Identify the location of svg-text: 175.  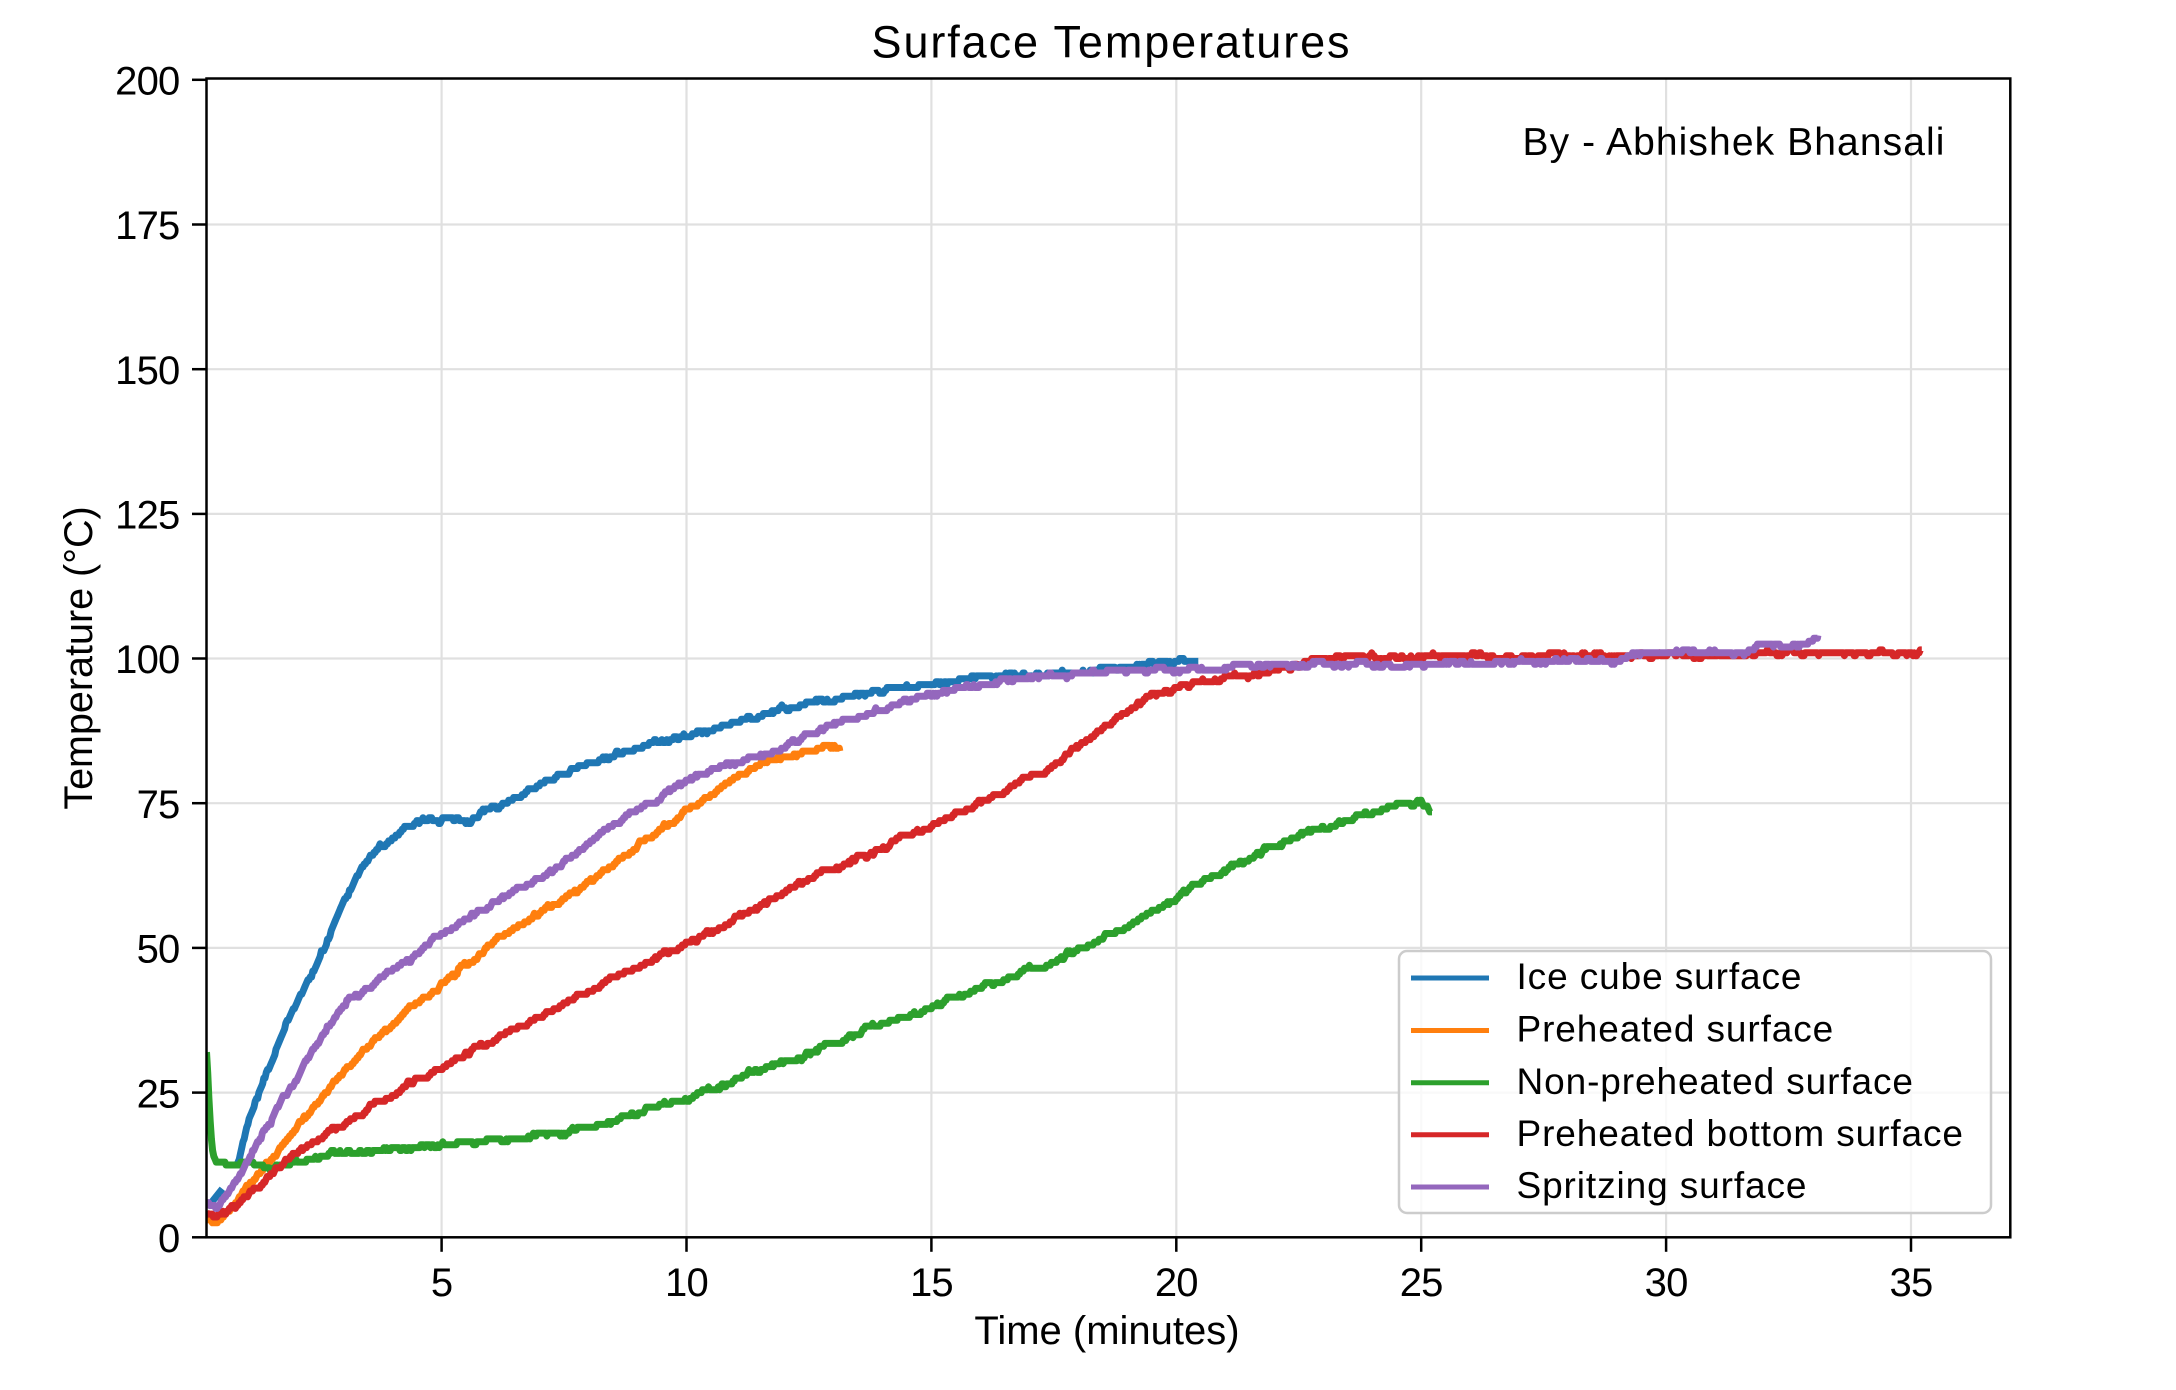
(147, 226).